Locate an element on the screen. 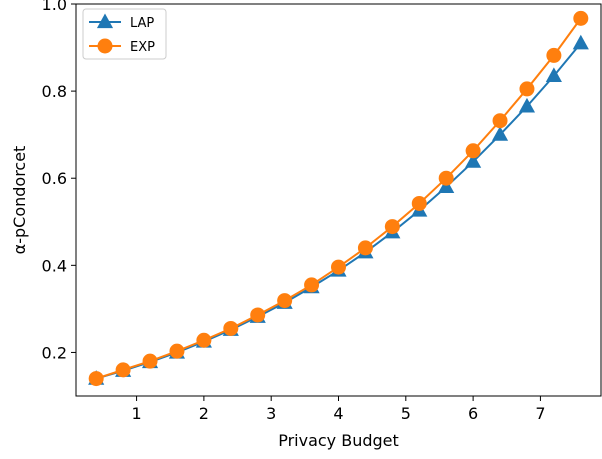  y-tick-label: 0.2 is located at coordinates (54, 352).